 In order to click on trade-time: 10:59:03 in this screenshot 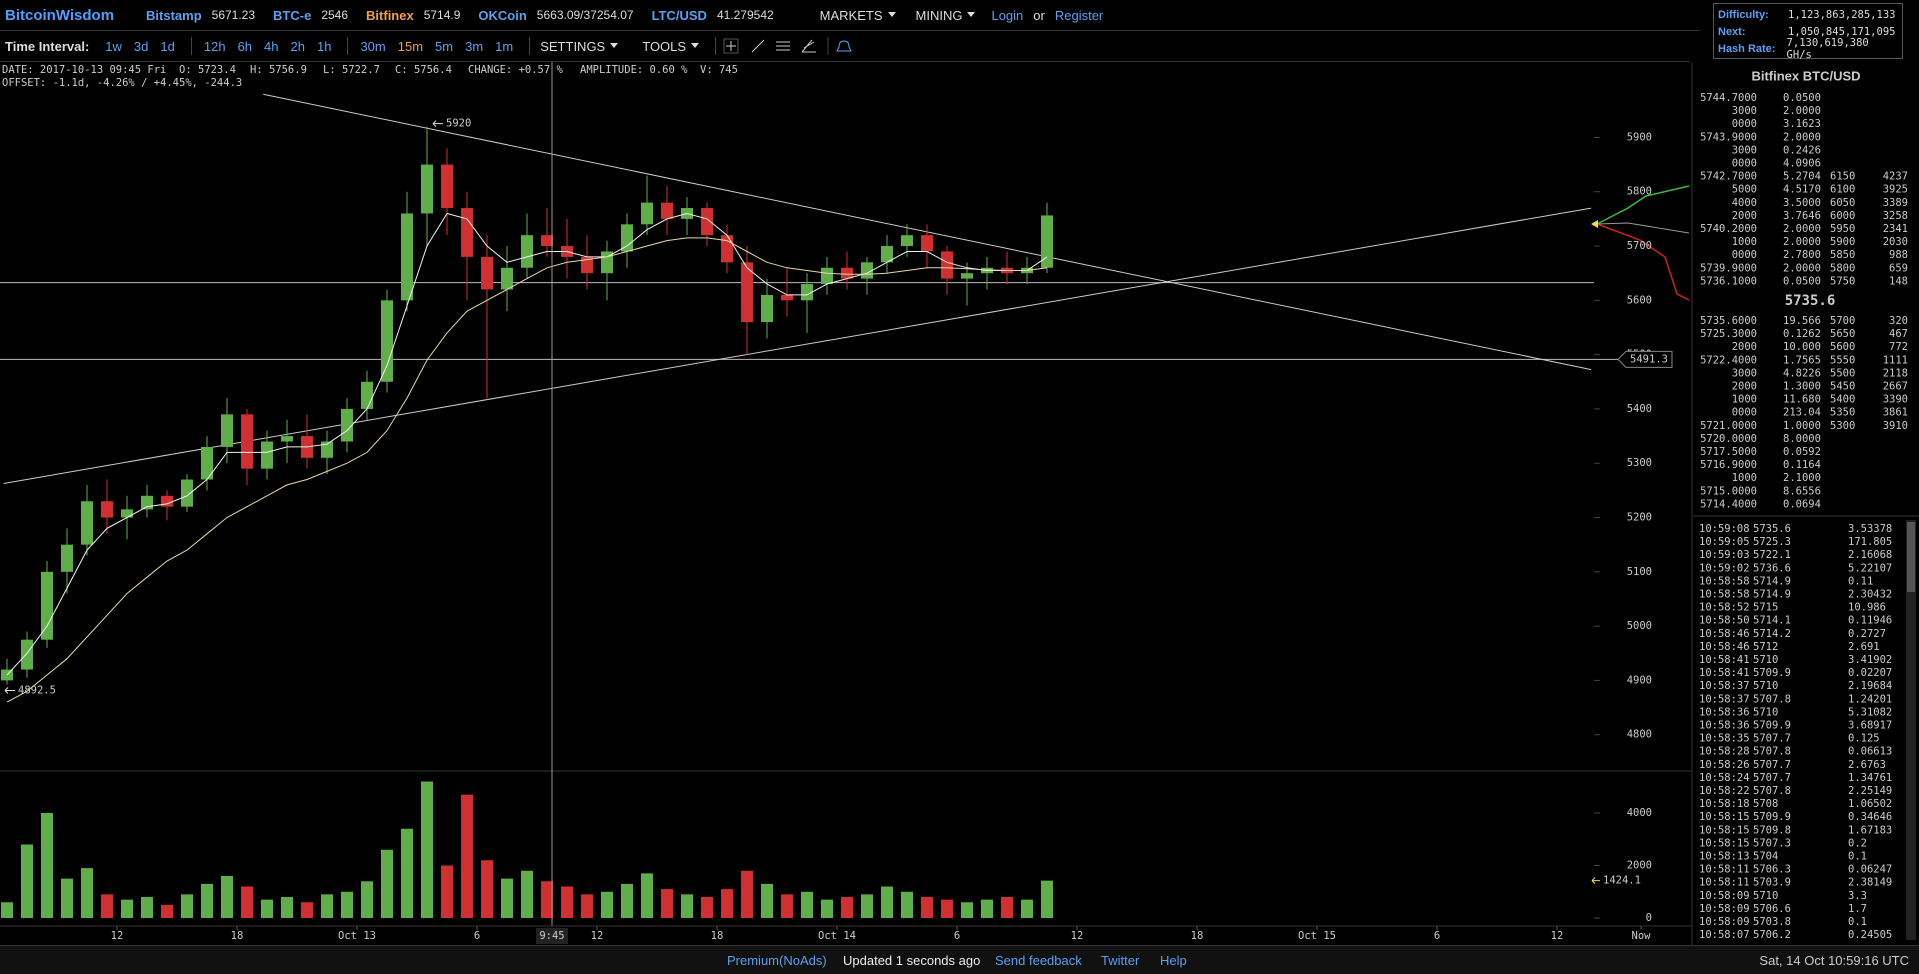, I will do `click(1724, 555)`.